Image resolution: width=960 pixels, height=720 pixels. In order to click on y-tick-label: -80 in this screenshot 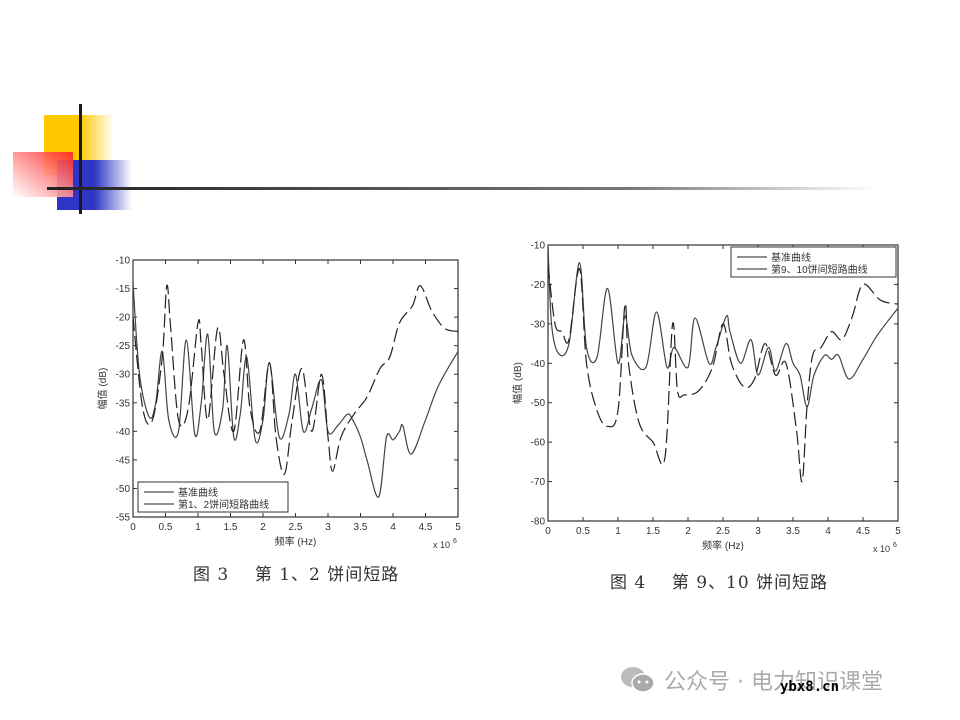, I will do `click(538, 522)`.